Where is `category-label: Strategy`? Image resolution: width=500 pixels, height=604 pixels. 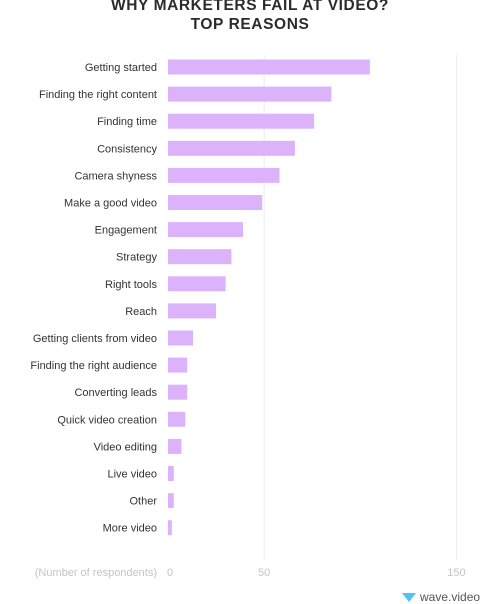 category-label: Strategy is located at coordinates (136, 258).